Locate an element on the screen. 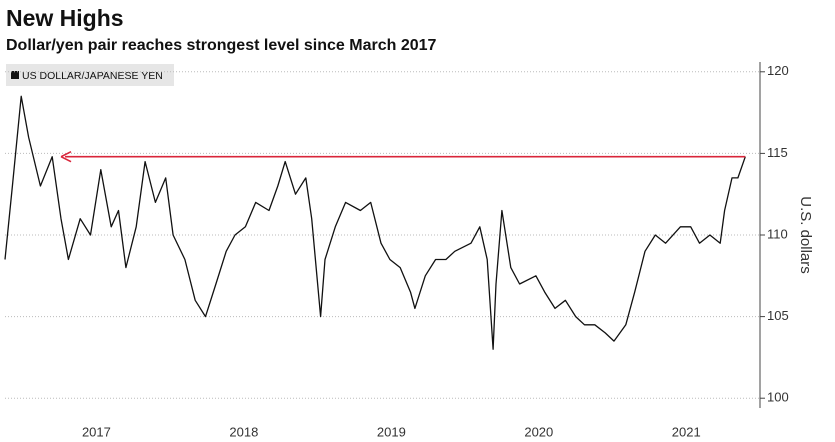 Image resolution: width=835 pixels, height=442 pixels. y-tick-label: 105 is located at coordinates (778, 315).